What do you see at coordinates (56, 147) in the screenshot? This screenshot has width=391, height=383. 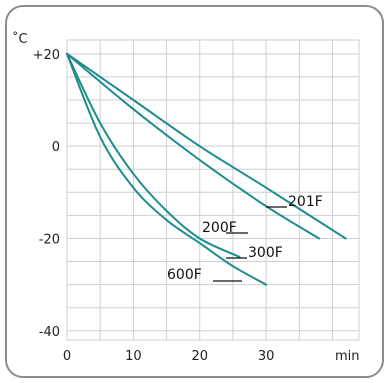 I see `y-tick-label: 0` at bounding box center [56, 147].